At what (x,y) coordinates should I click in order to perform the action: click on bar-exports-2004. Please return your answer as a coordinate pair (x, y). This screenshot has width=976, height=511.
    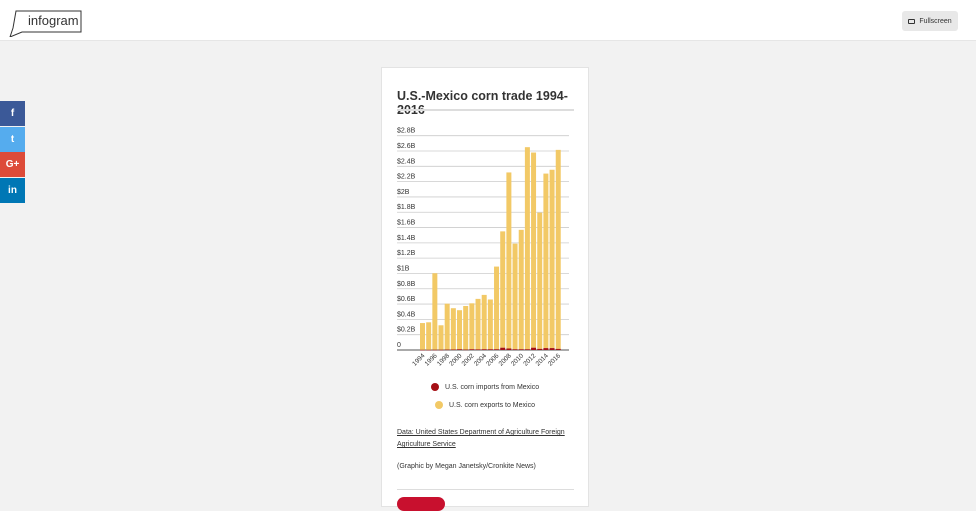
    Looking at the image, I should click on (484, 322).